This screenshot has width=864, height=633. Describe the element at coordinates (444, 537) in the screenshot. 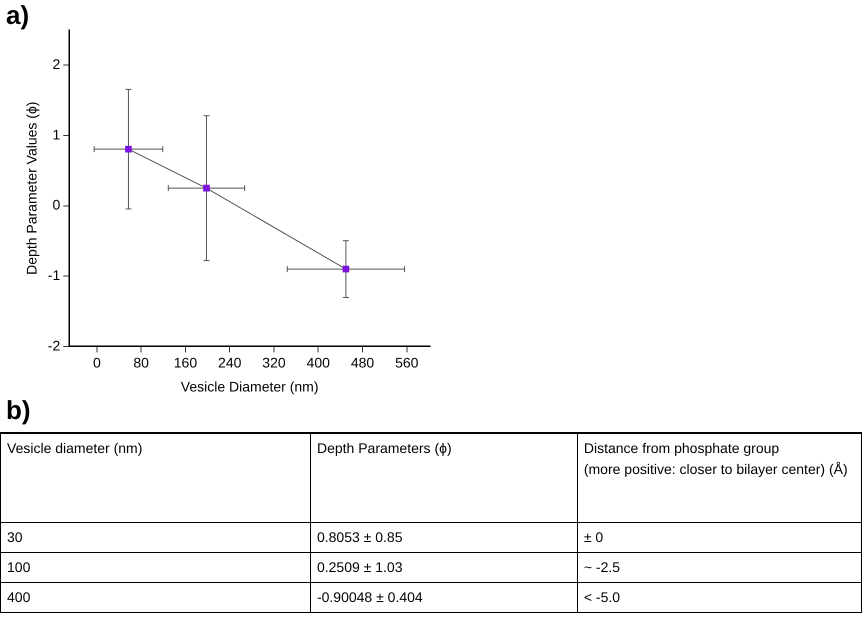

I see `text: 0.8053 ± 0.85` at that location.